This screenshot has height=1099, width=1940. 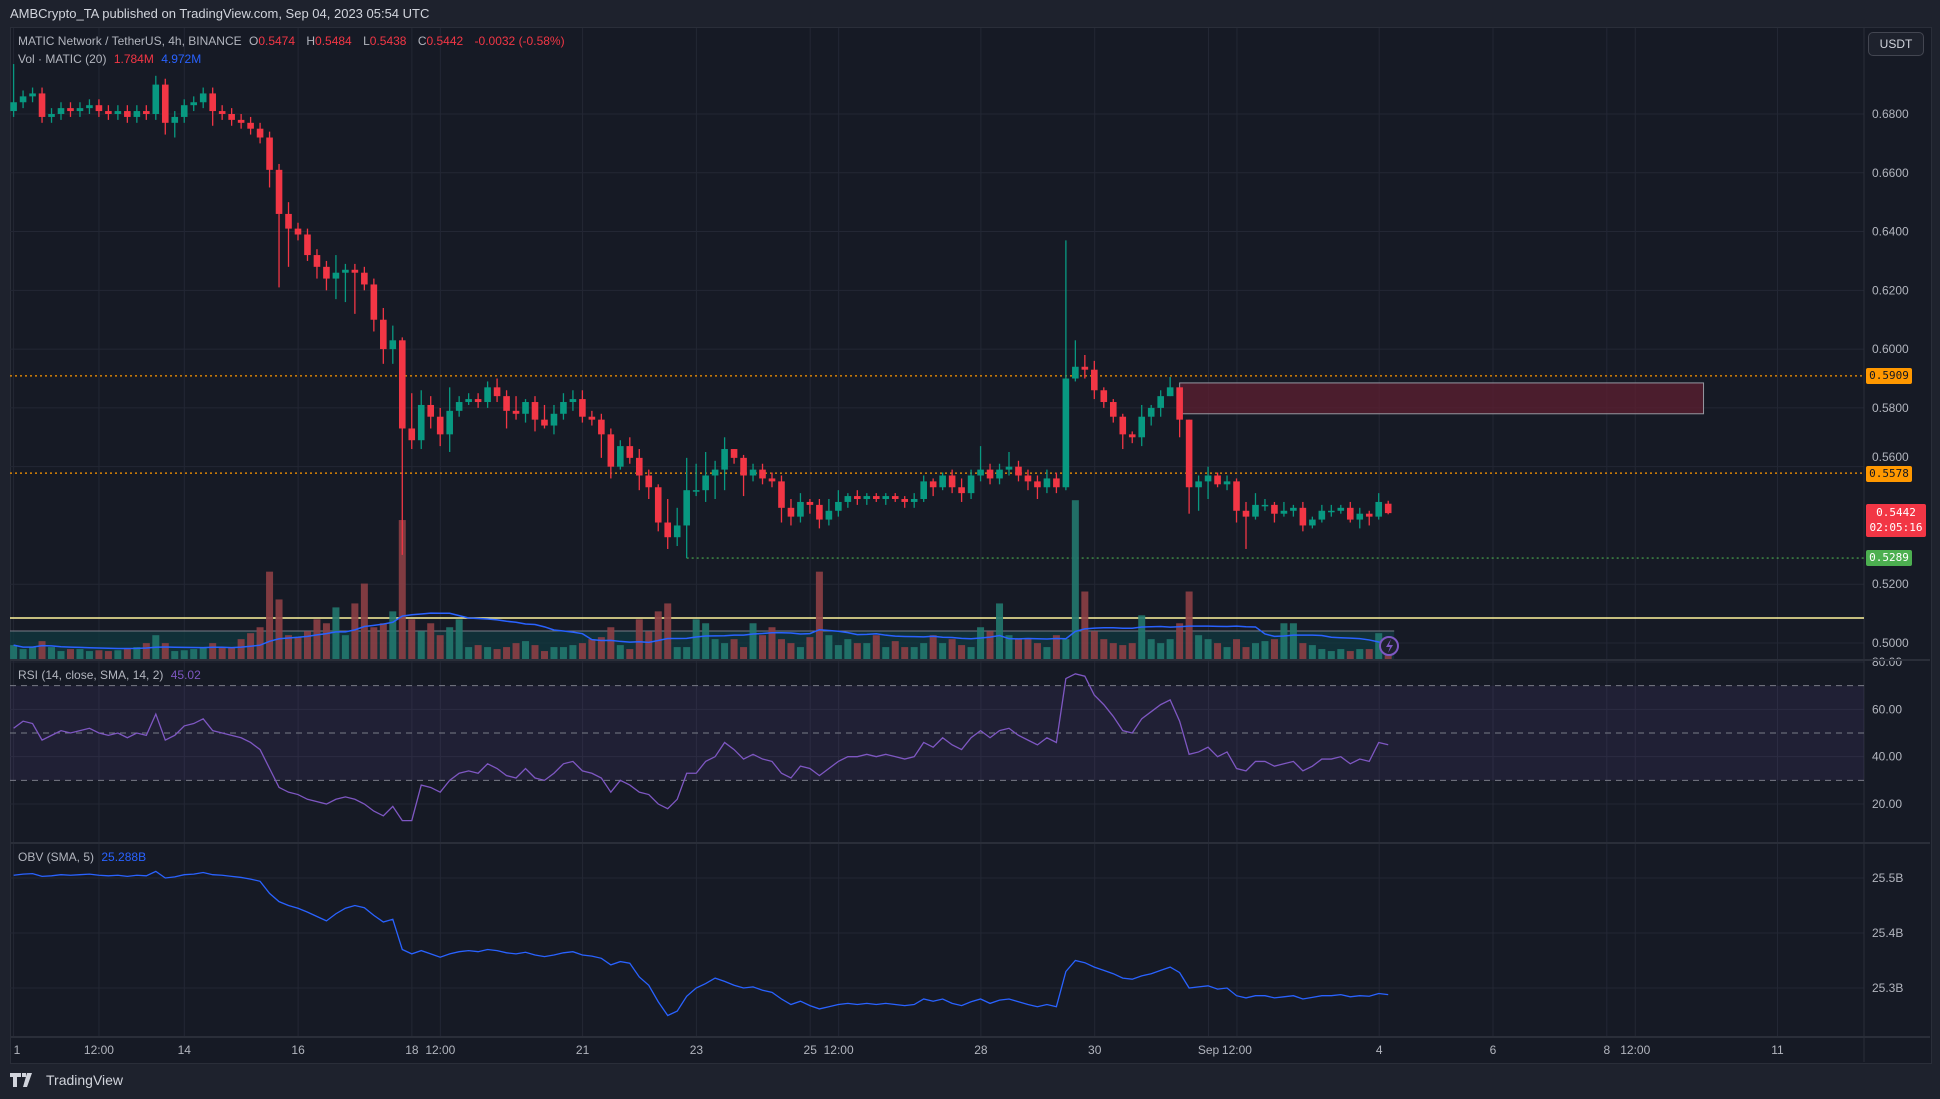 I want to click on volume-label: Vol · MATIC (20), so click(x=62, y=59).